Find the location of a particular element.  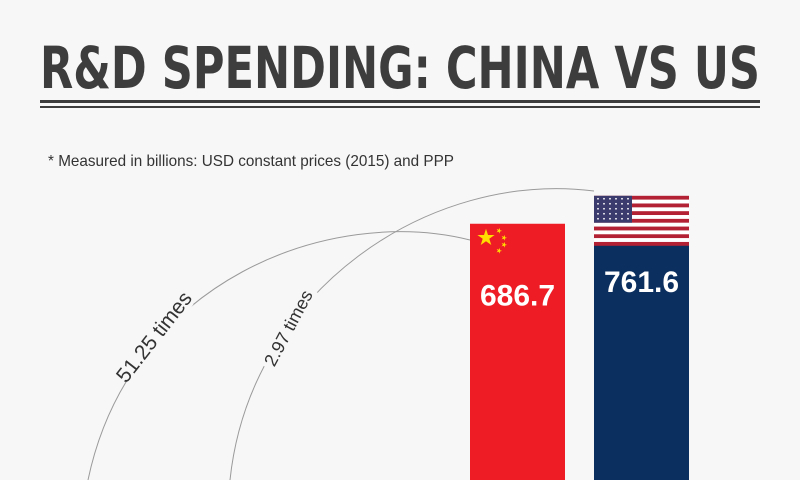

title-rule-bottom is located at coordinates (400, 107).